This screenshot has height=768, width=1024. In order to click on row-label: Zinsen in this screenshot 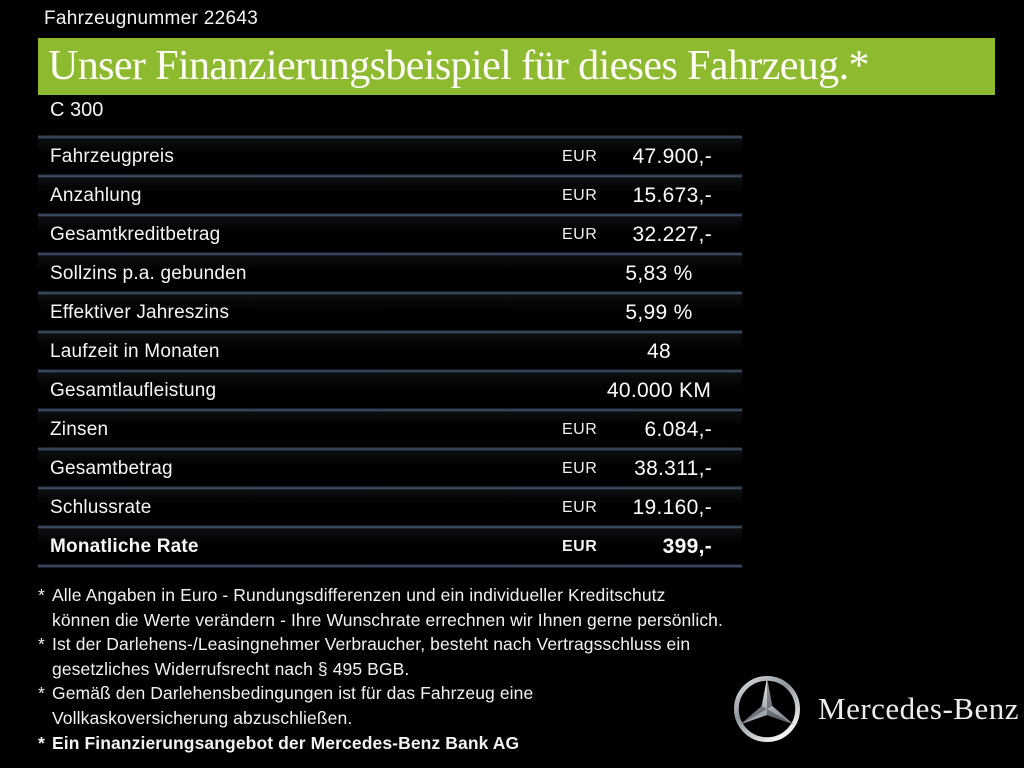, I will do `click(79, 429)`.